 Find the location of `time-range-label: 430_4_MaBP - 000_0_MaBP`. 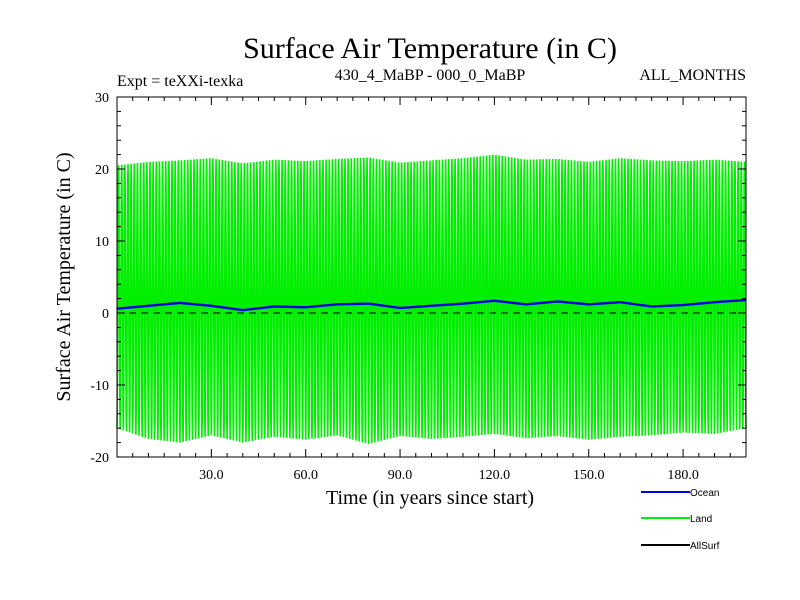

time-range-label: 430_4_MaBP - 000_0_MaBP is located at coordinates (430, 75).